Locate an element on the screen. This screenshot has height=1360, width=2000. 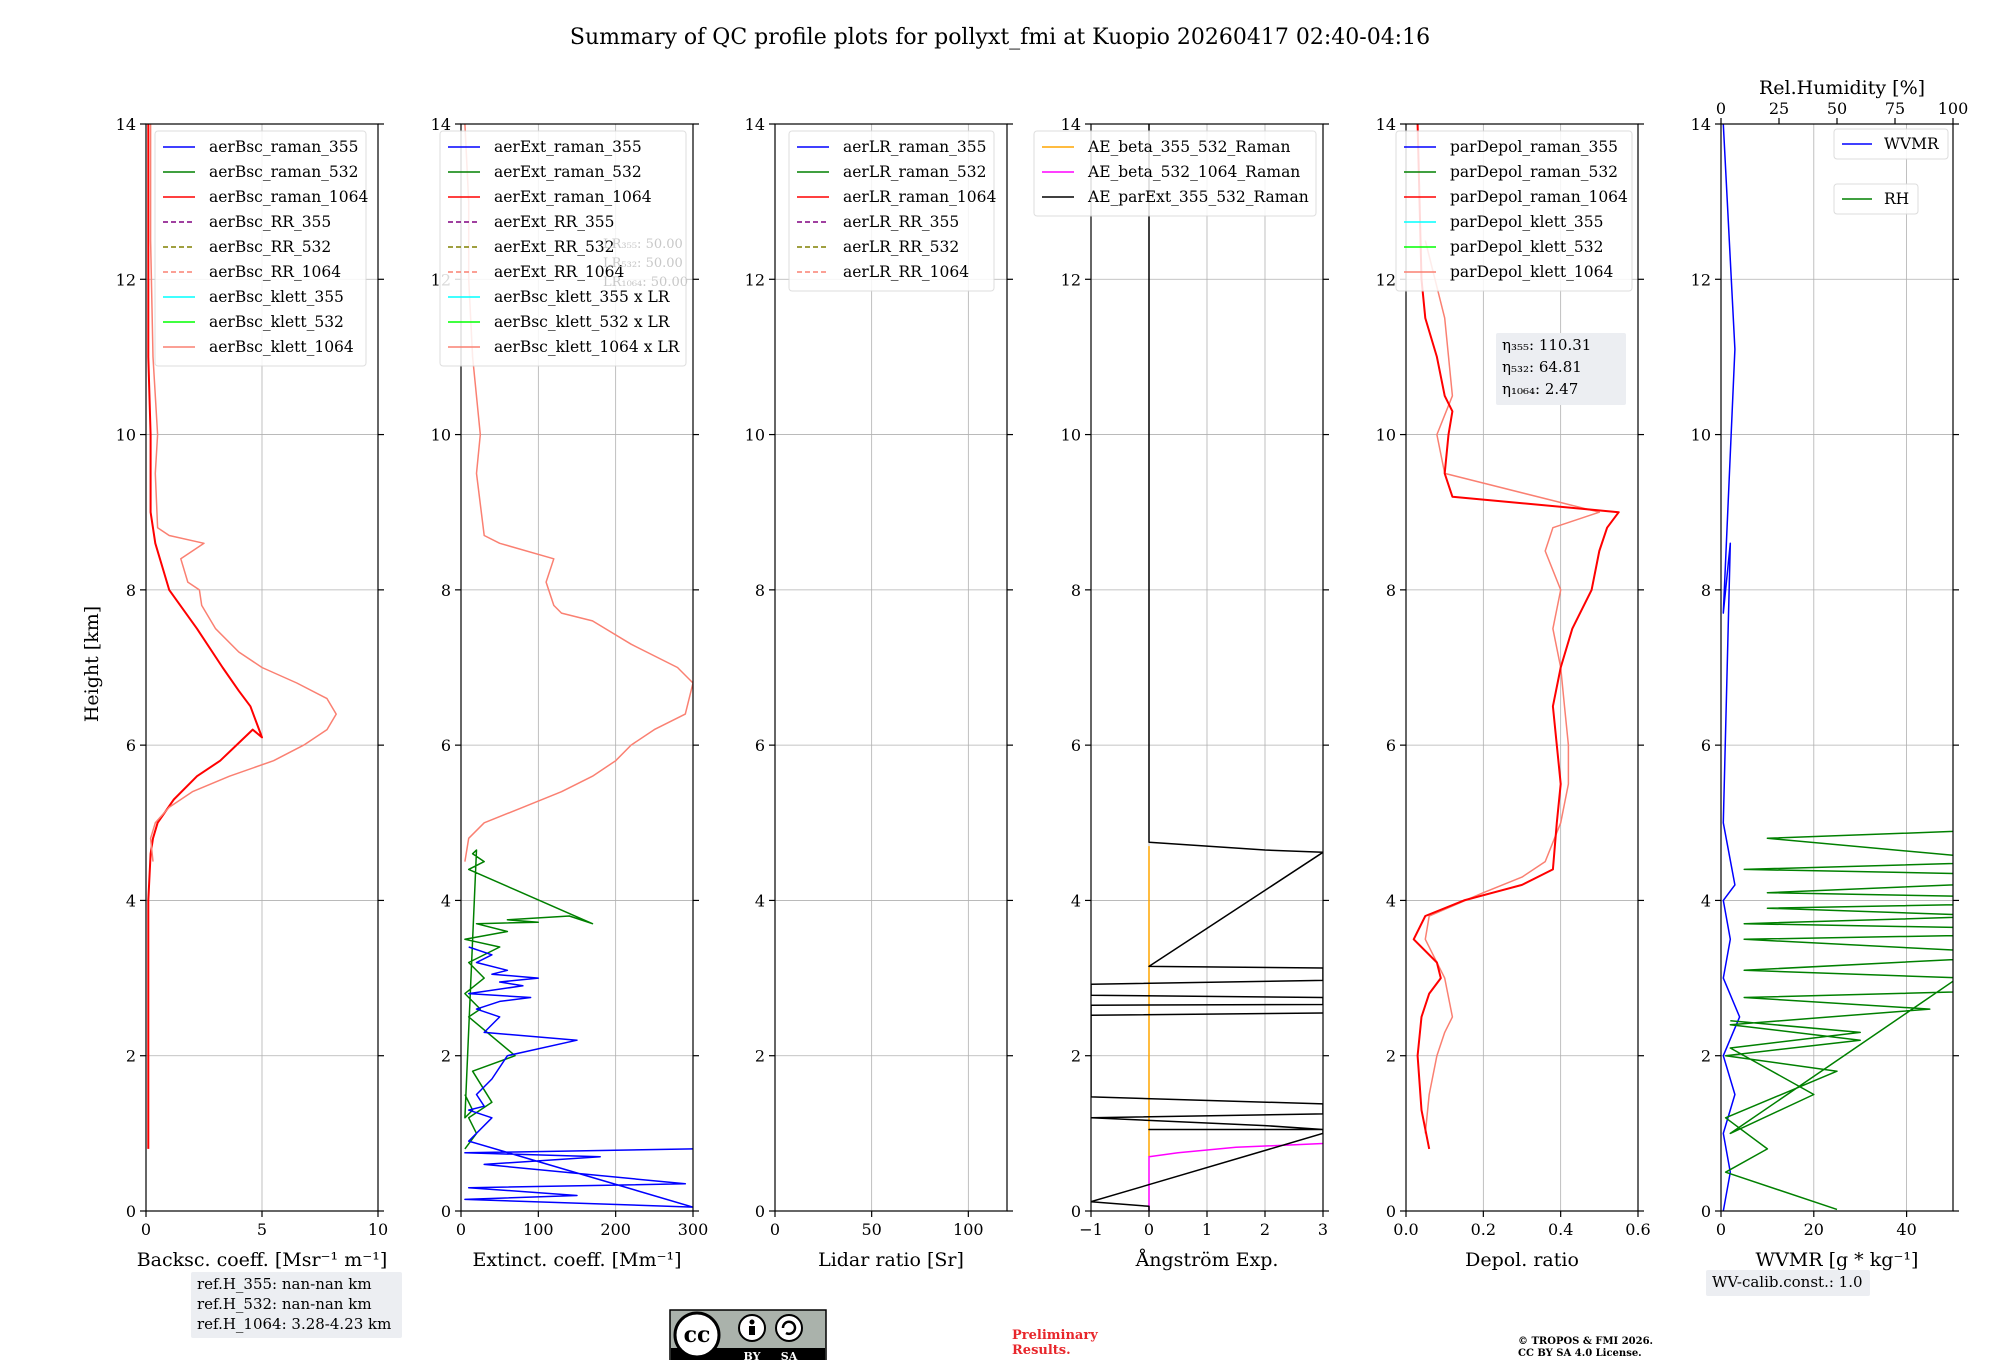
series-AE_parExt_355_532_Raman is located at coordinates (1207, 667).